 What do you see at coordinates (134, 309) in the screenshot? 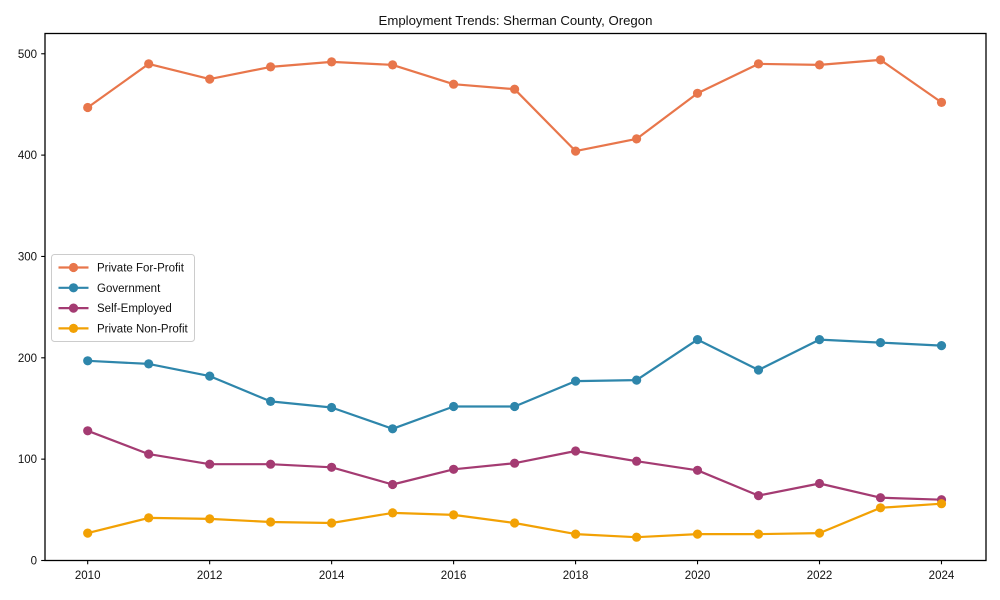
I see `legend-label: Self-Employed` at bounding box center [134, 309].